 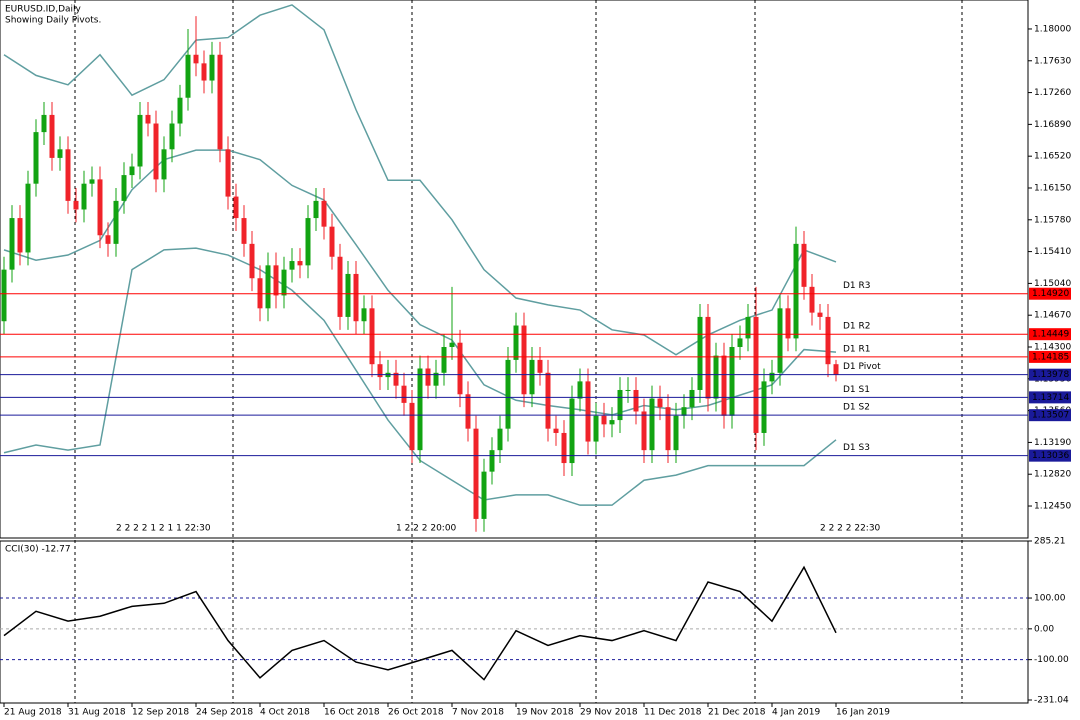 I want to click on pivot-name: D1 Pivot, so click(x=862, y=367).